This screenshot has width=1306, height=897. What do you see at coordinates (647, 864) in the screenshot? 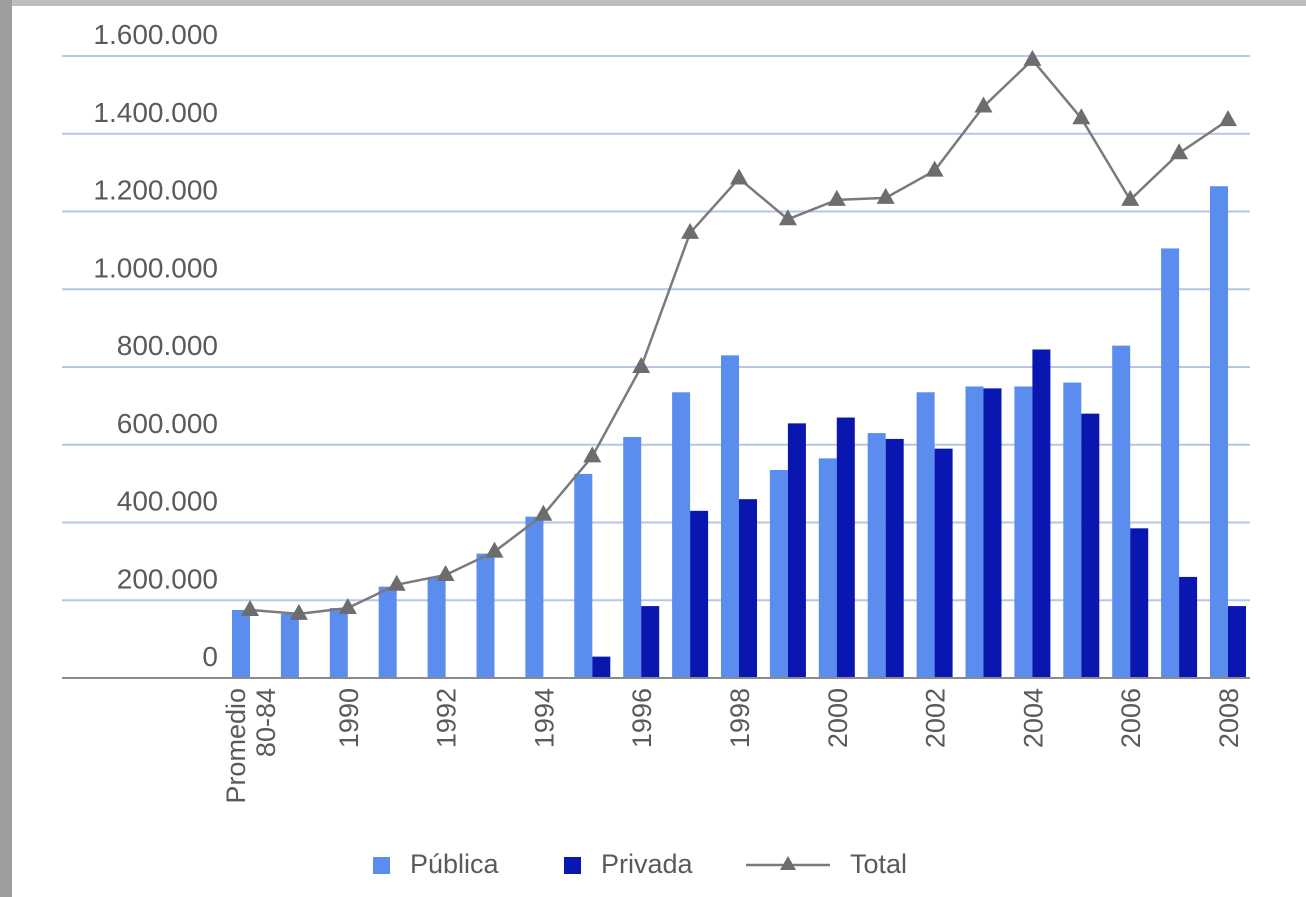
I see `legend-label-privada: Privada` at bounding box center [647, 864].